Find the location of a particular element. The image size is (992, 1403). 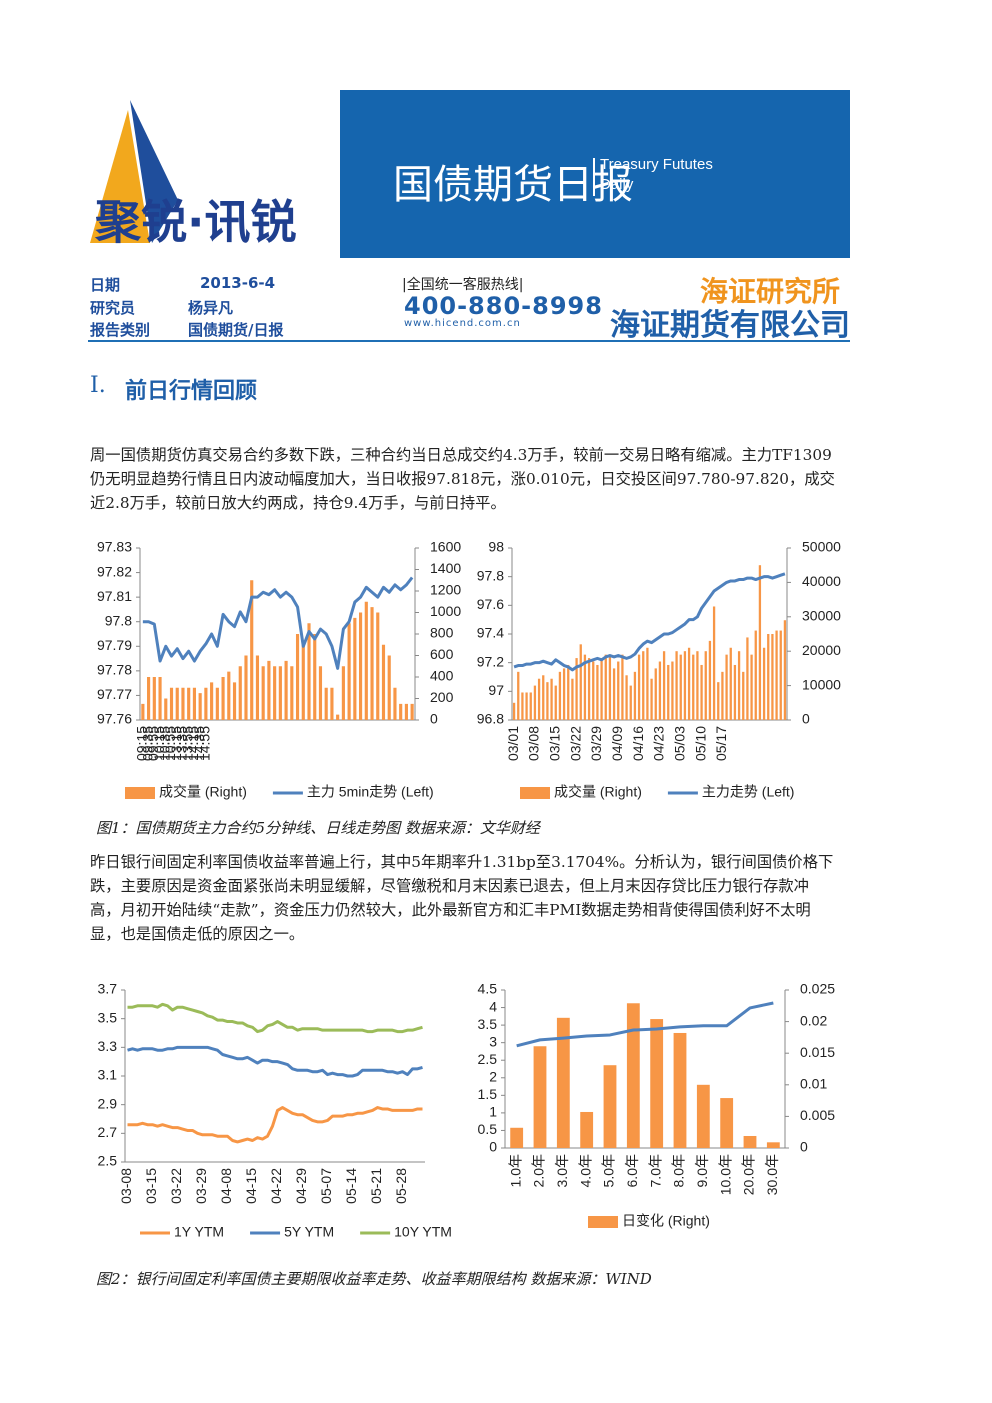

legend-label: 10Y YTM is located at coordinates (423, 1232).